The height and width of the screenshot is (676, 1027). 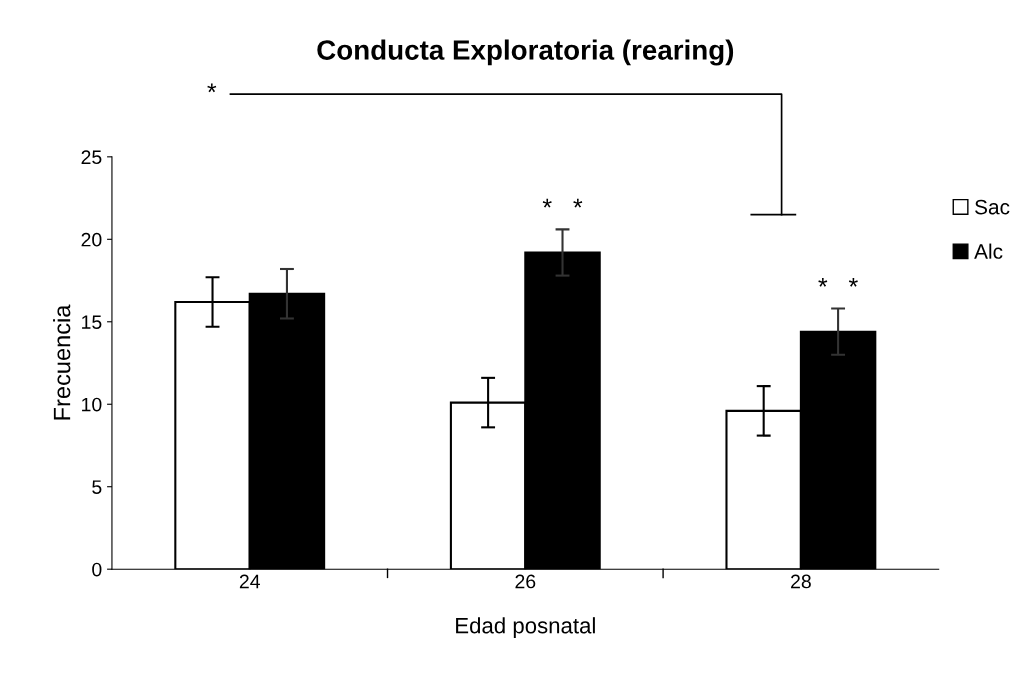 I want to click on x-tick-label: 26, so click(x=525, y=581).